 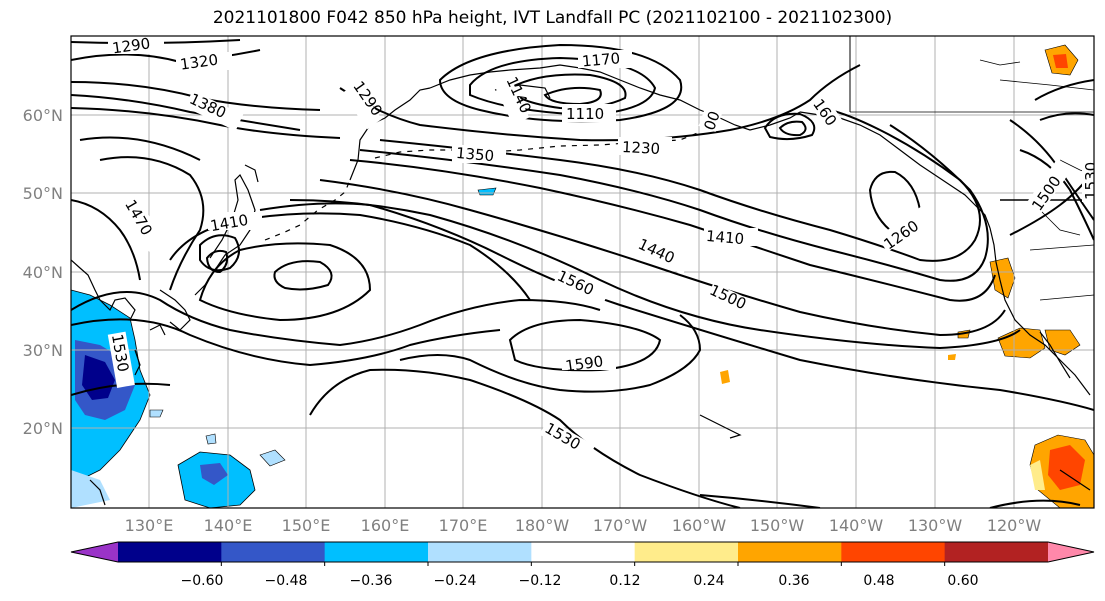 I want to click on ivt-positive-hawaii, so click(x=725, y=377).